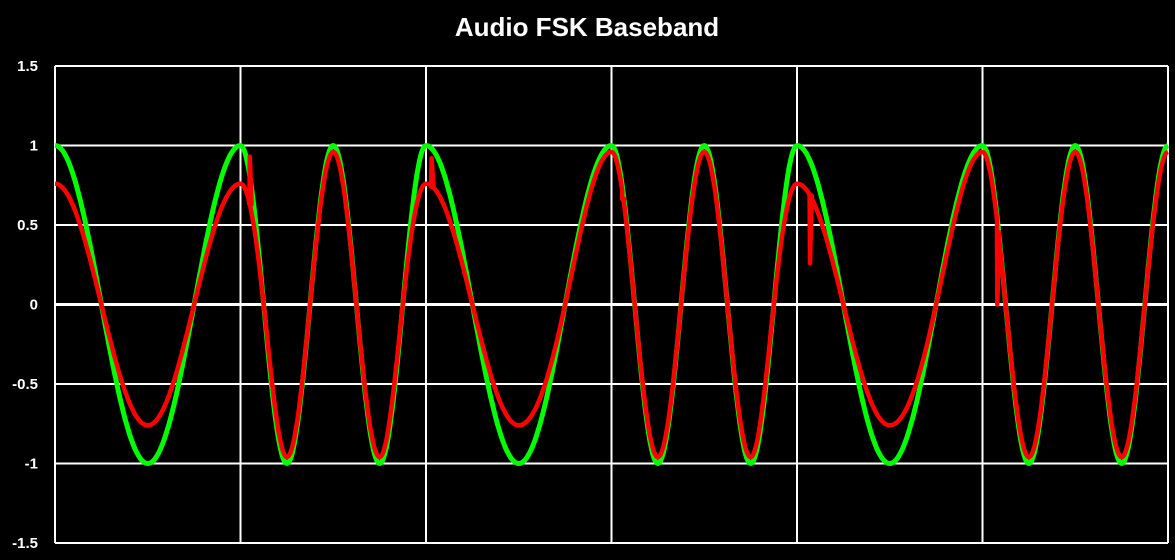  What do you see at coordinates (25, 305) in the screenshot?
I see `y-axis-tick-labels: 1.5 1 0.5 0 -0.5 -1 -1.5` at bounding box center [25, 305].